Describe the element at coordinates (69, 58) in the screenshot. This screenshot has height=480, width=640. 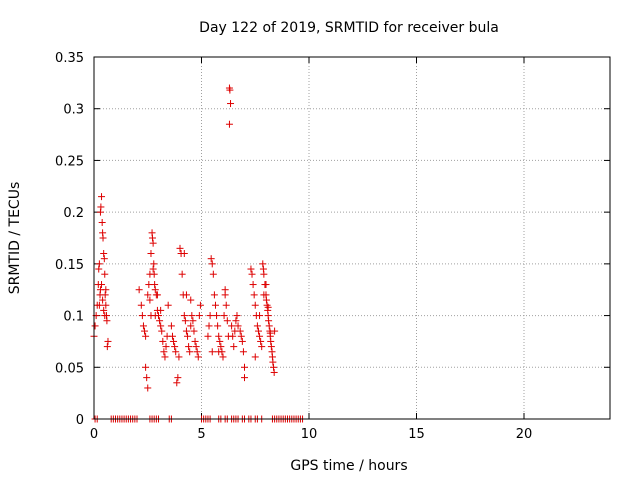
I see `y-tick-label: 0.35` at that location.